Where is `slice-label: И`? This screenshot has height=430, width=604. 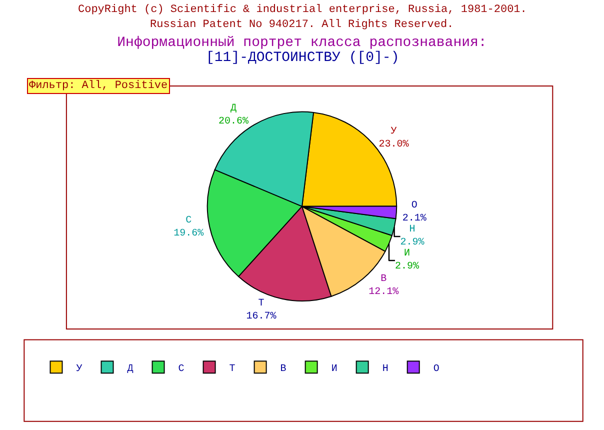
slice-label: И is located at coordinates (407, 254).